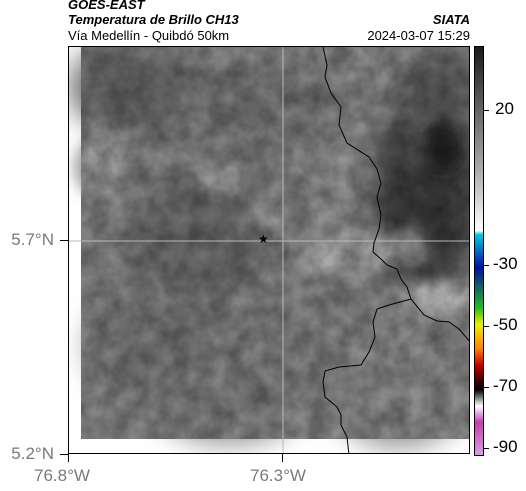 This screenshot has width=526, height=491. I want to click on colorbar-label: -50, so click(505, 324).